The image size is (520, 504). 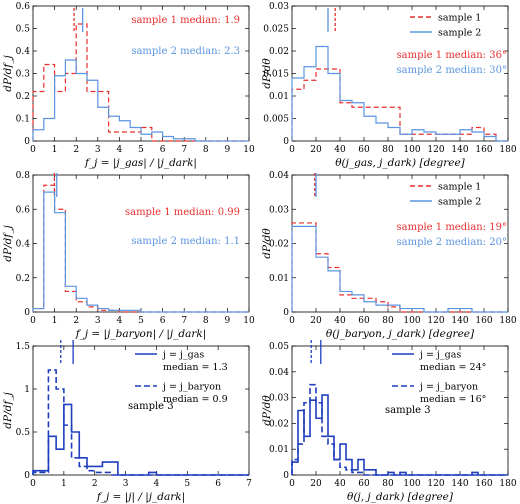 What do you see at coordinates (185, 20) in the screenshot?
I see `annotation-text: sample 1 median: 1.9` at bounding box center [185, 20].